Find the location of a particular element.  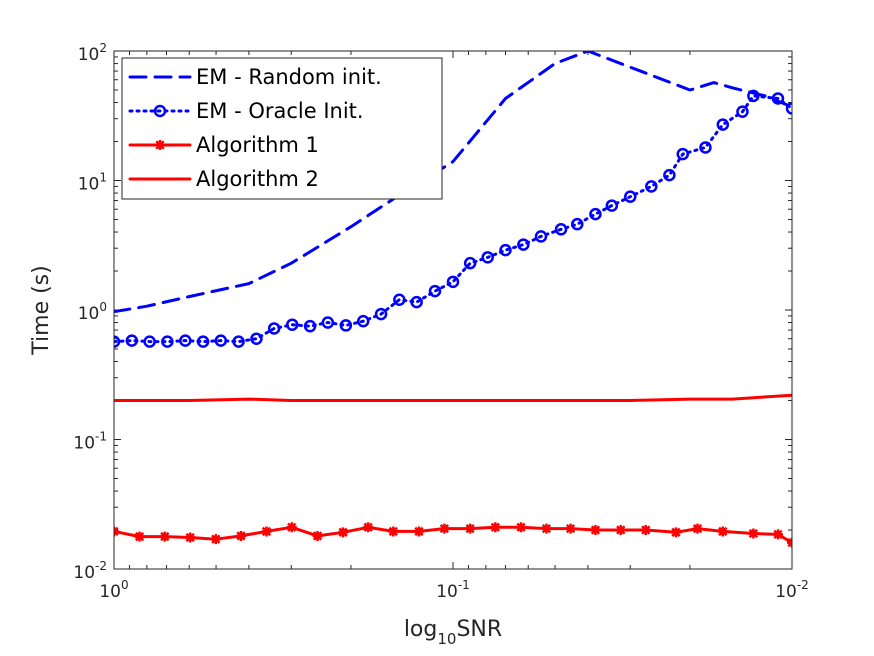

legend-entry: EM - Random init. is located at coordinates (255, 77).